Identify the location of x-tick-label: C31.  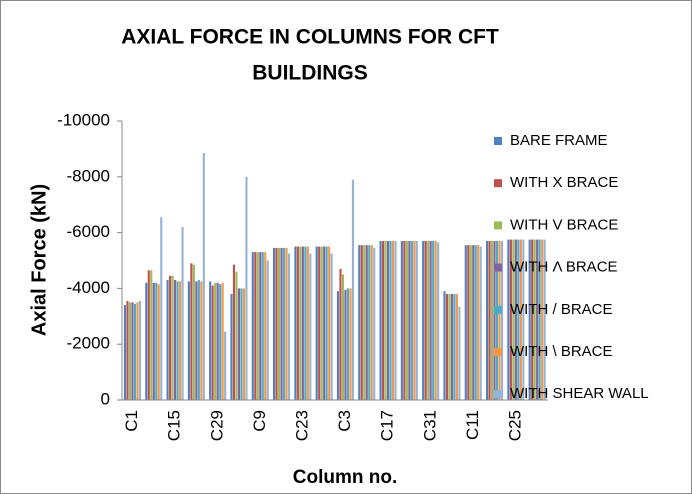
(429, 425).